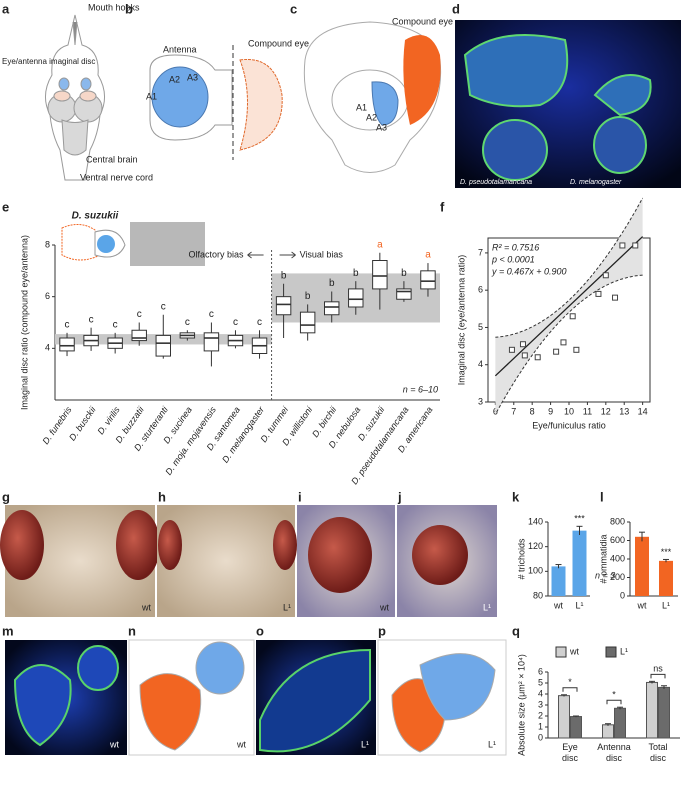 The width and height of the screenshot is (683, 785). What do you see at coordinates (614, 752) in the screenshot?
I see `x-tick-label: Antenna disc` at bounding box center [614, 752].